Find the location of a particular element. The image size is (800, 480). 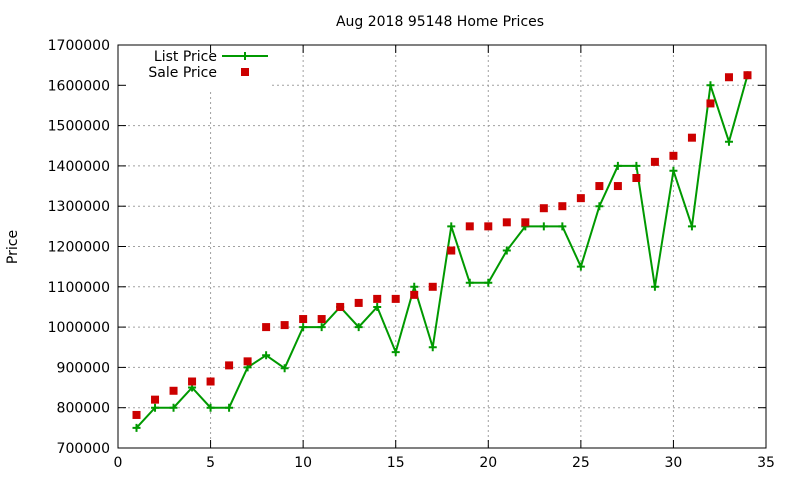

chart-title: Aug 2018 95148 Home Prices is located at coordinates (440, 22).